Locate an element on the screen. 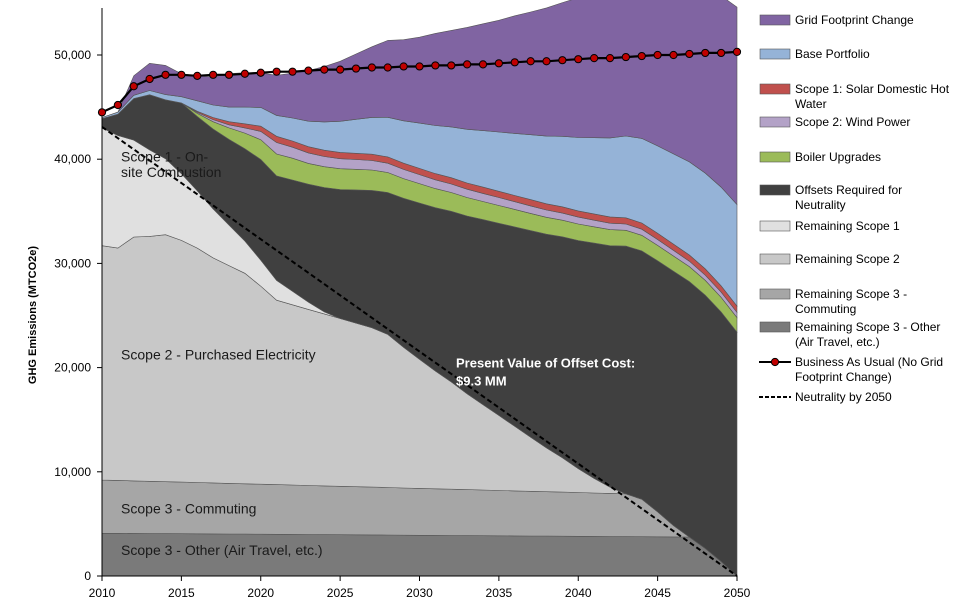 The height and width of the screenshot is (607, 976). legend-entry: Base Portfolio is located at coordinates (814, 54).